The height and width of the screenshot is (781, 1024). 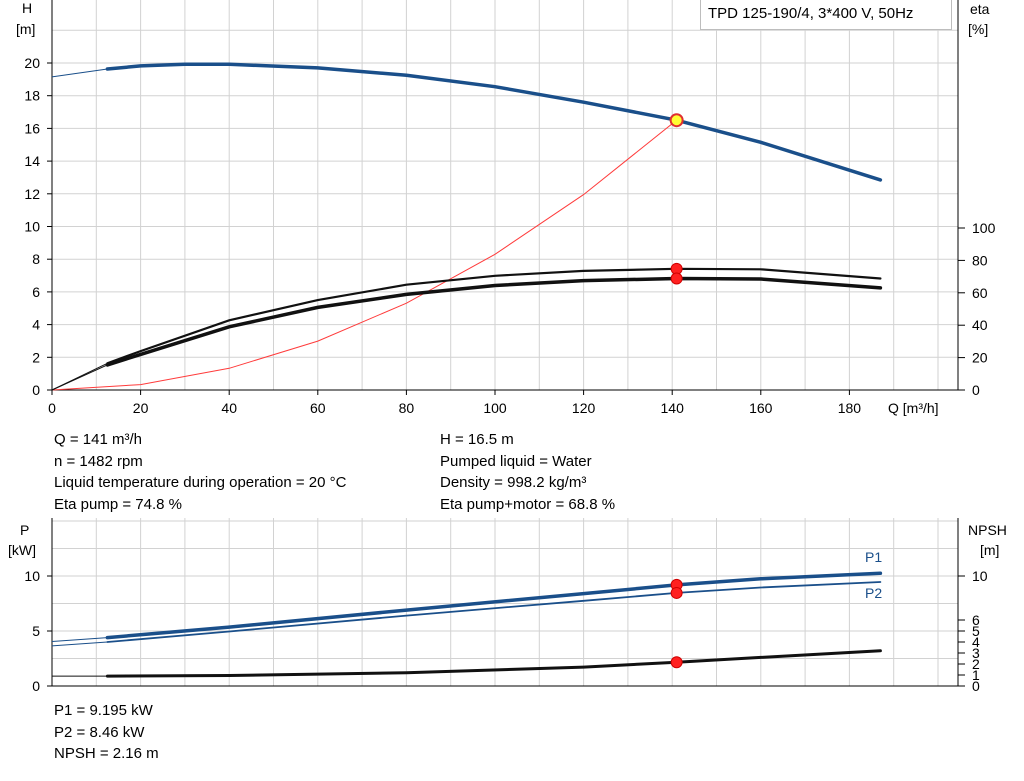 I want to click on head-duty-point, so click(x=676, y=120).